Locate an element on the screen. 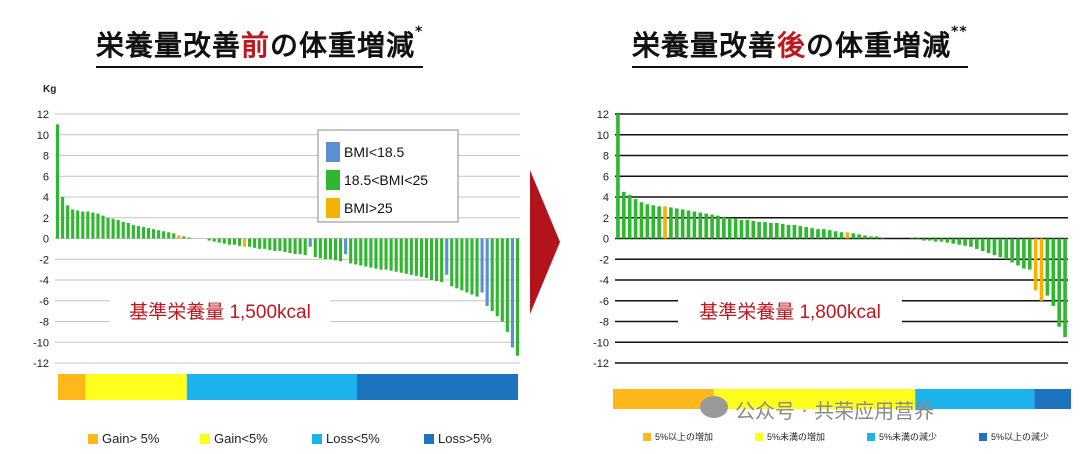 This screenshot has height=454, width=1080. category-legend-label: 5%未満の増加 is located at coordinates (796, 436).